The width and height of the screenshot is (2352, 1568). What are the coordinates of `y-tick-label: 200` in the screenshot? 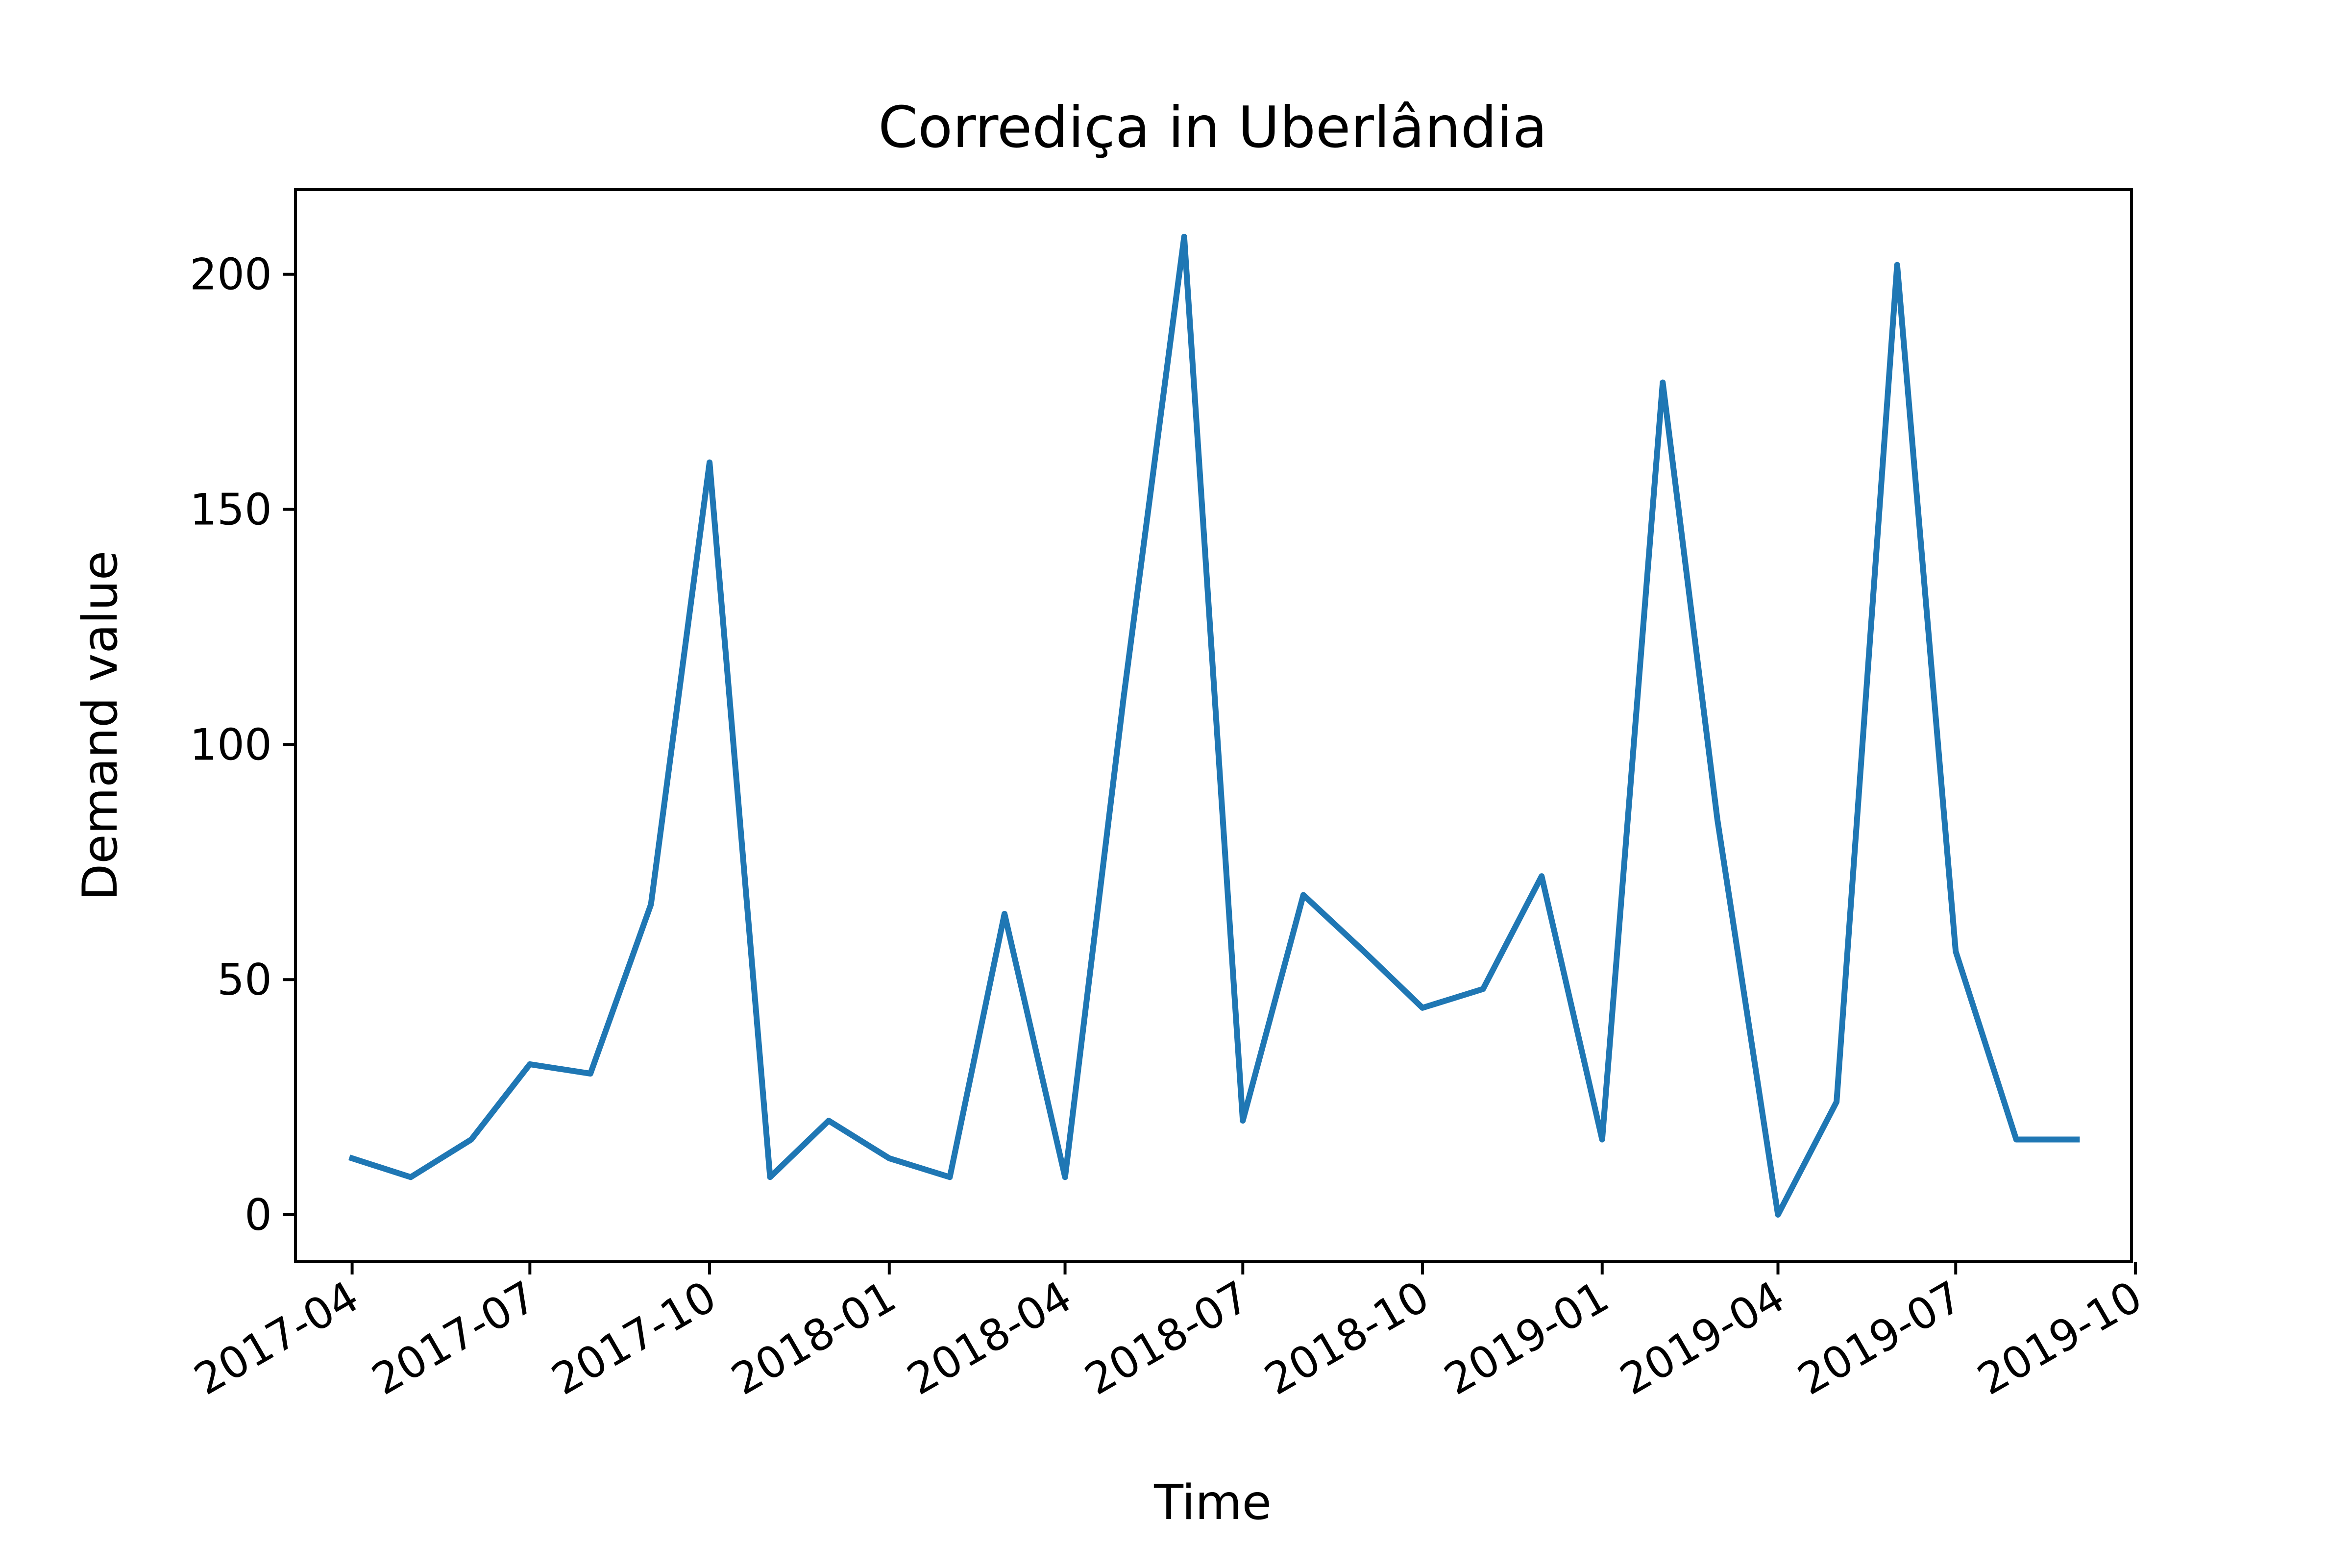 It's located at (231, 274).